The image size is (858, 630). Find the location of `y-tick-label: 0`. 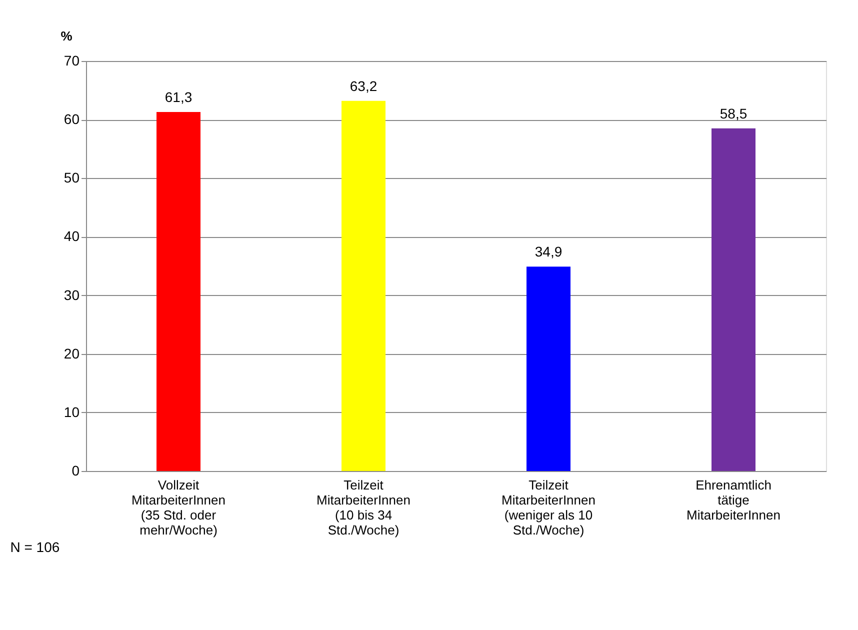

y-tick-label: 0 is located at coordinates (76, 470).